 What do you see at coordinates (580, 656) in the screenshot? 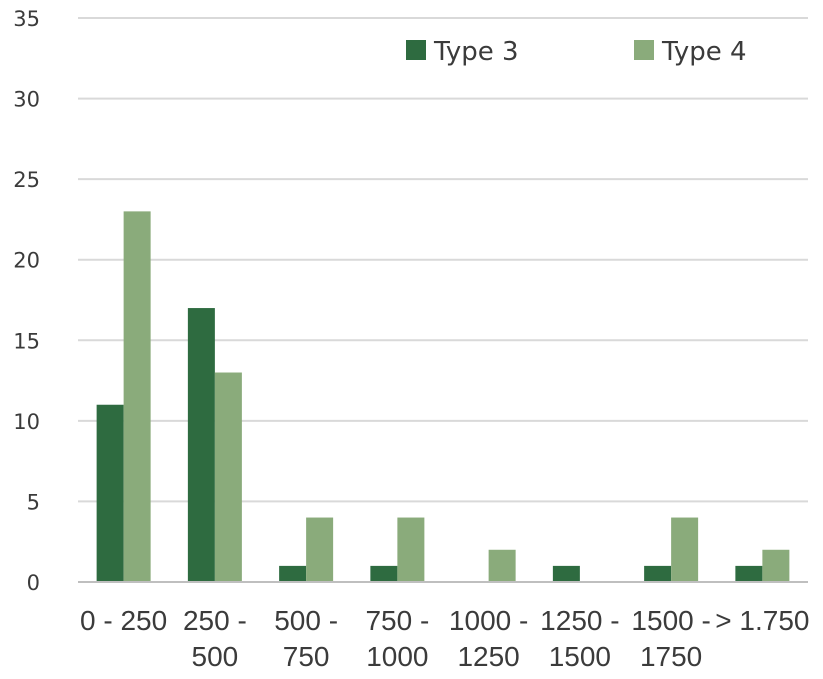
I see `x-tick-label: 1500` at bounding box center [580, 656].